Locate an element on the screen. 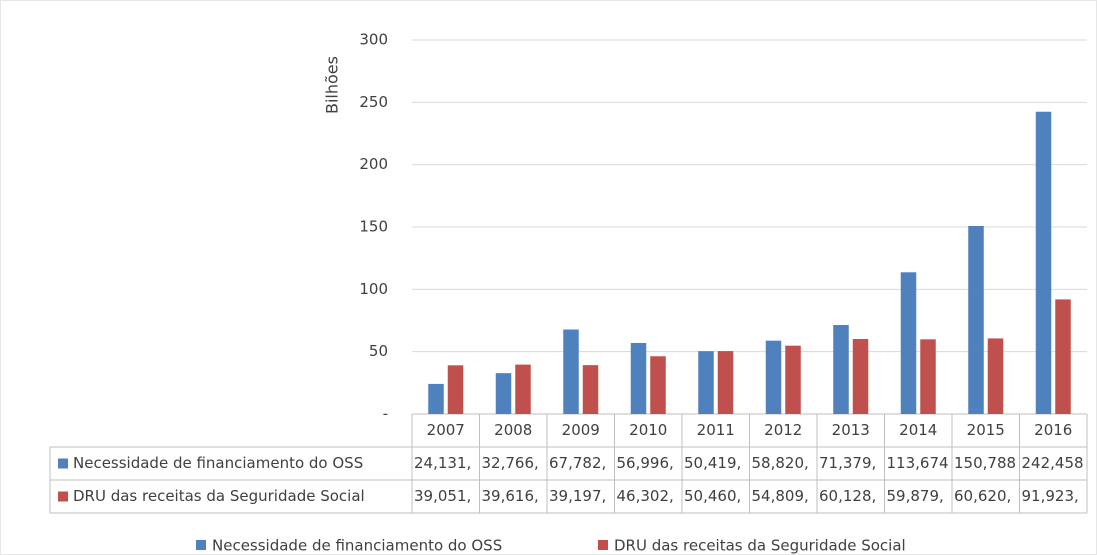 The image size is (1097, 555). table-value: 67,782, is located at coordinates (577, 463).